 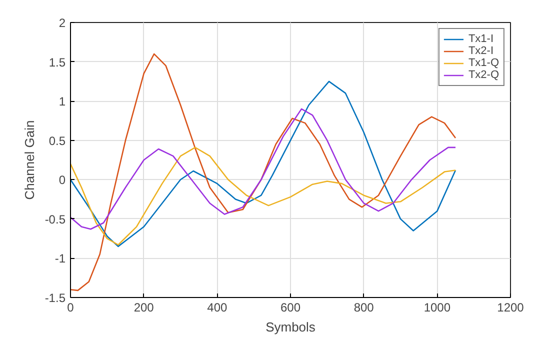 What do you see at coordinates (55, 298) in the screenshot?
I see `y-tick-label: -1.5` at bounding box center [55, 298].